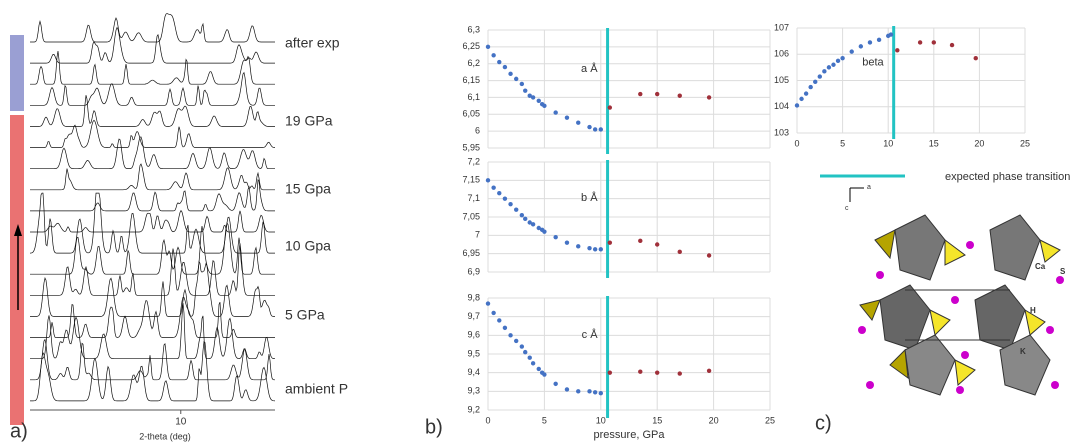 The image size is (1075, 443). What do you see at coordinates (17, 270) in the screenshot?
I see `bar-pressure` at bounding box center [17, 270].